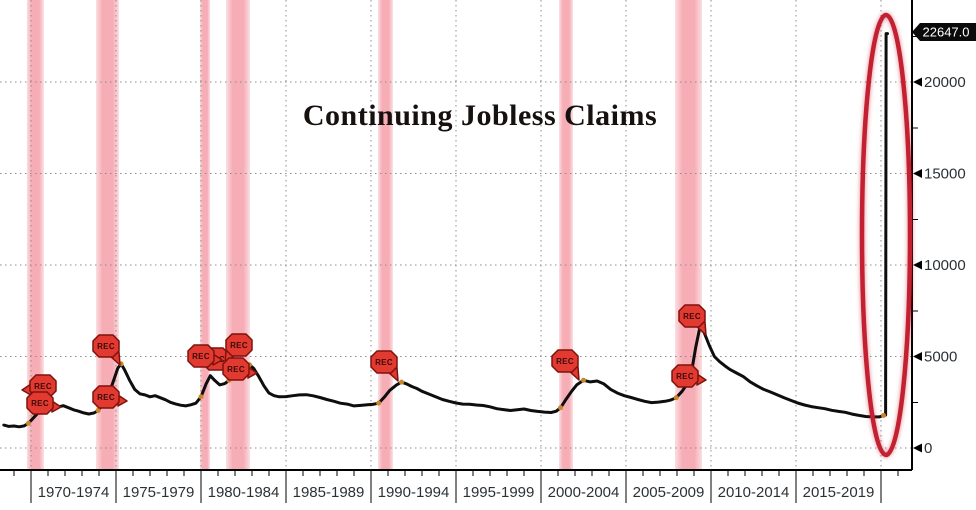 Image resolution: width=976 pixels, height=510 pixels. What do you see at coordinates (928, 448) in the screenshot?
I see `y-tick-label: 0` at bounding box center [928, 448].